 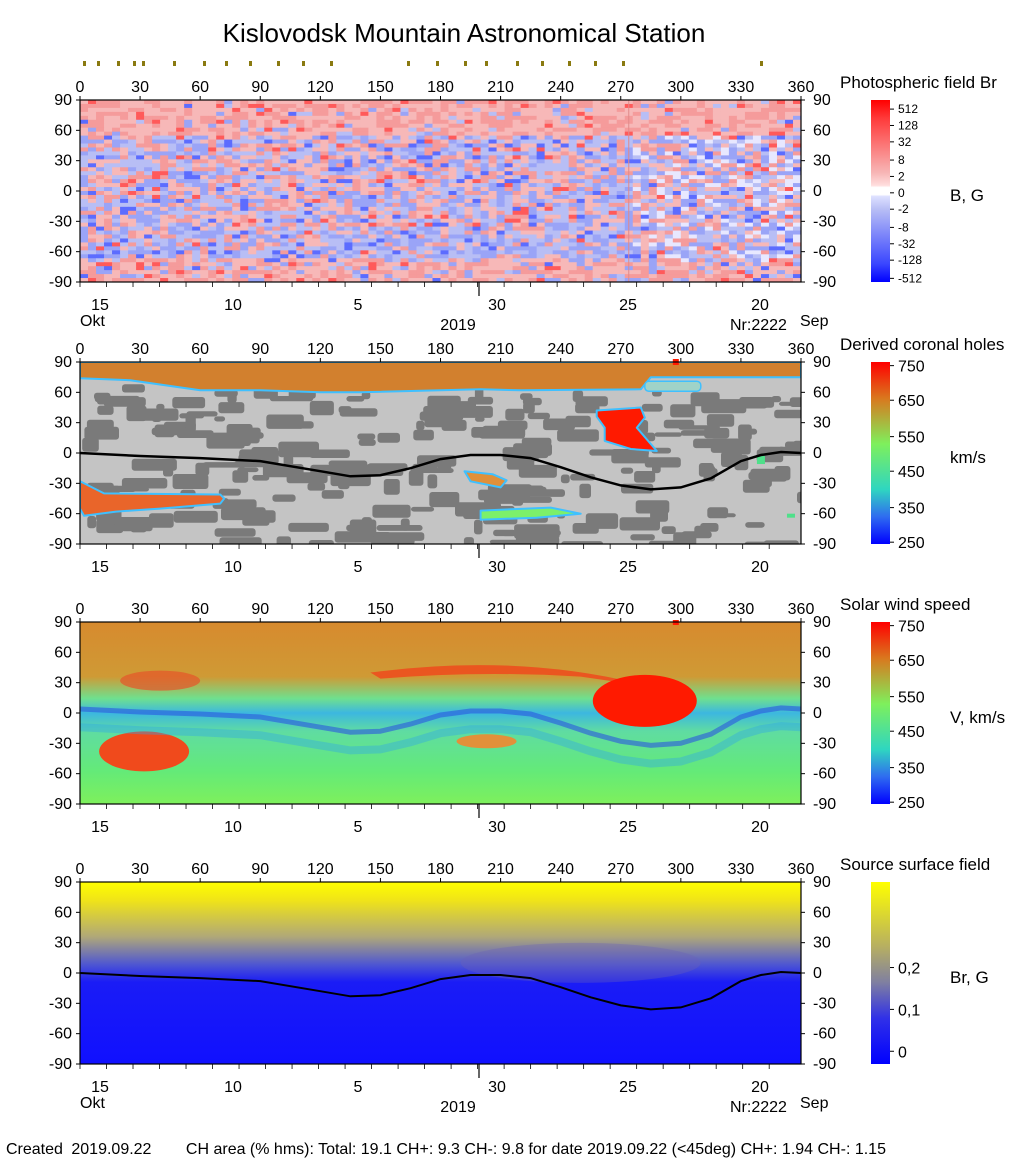 I want to click on y-tick-label-right: 90, so click(x=822, y=622).